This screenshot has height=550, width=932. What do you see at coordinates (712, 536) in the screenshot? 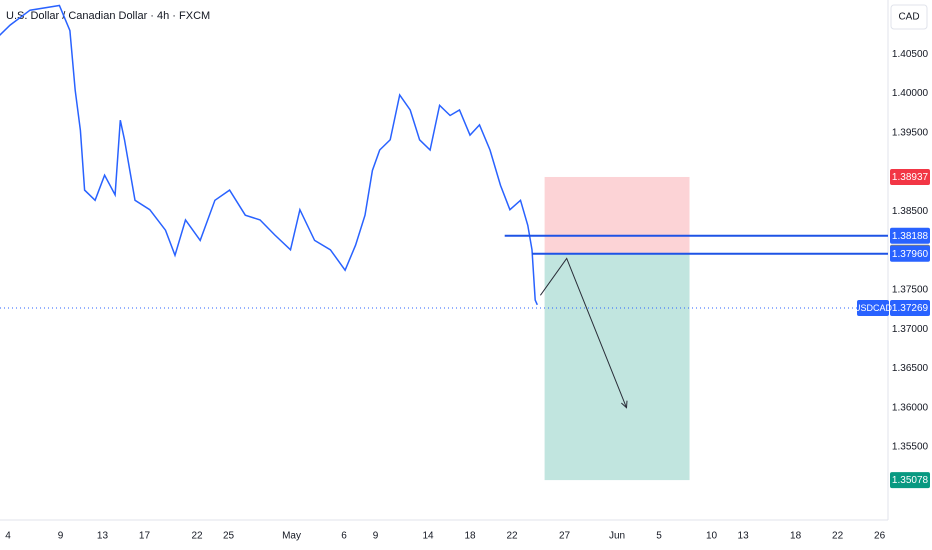
I see `x-tick-label: 10` at bounding box center [712, 536].